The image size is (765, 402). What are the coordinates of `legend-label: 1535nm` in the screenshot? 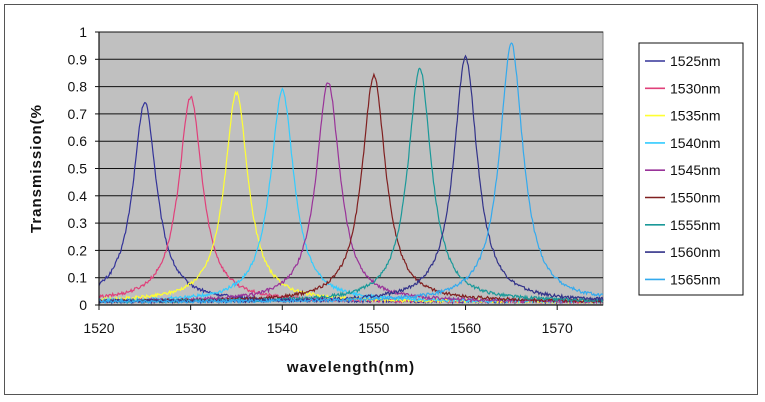 It's located at (695, 116).